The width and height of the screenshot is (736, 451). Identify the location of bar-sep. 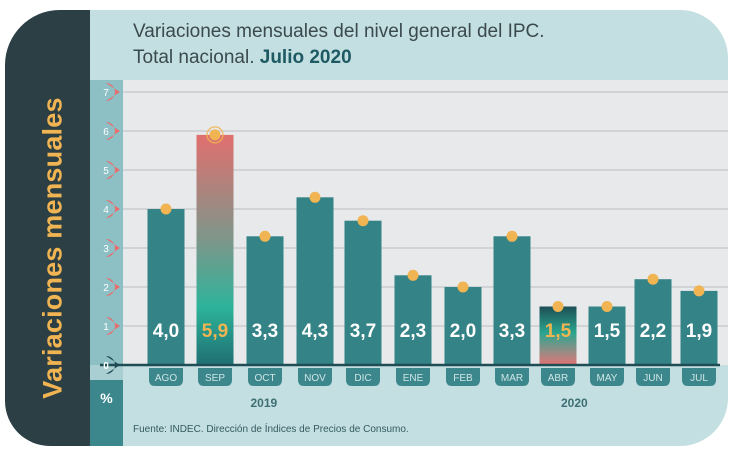
(215, 249).